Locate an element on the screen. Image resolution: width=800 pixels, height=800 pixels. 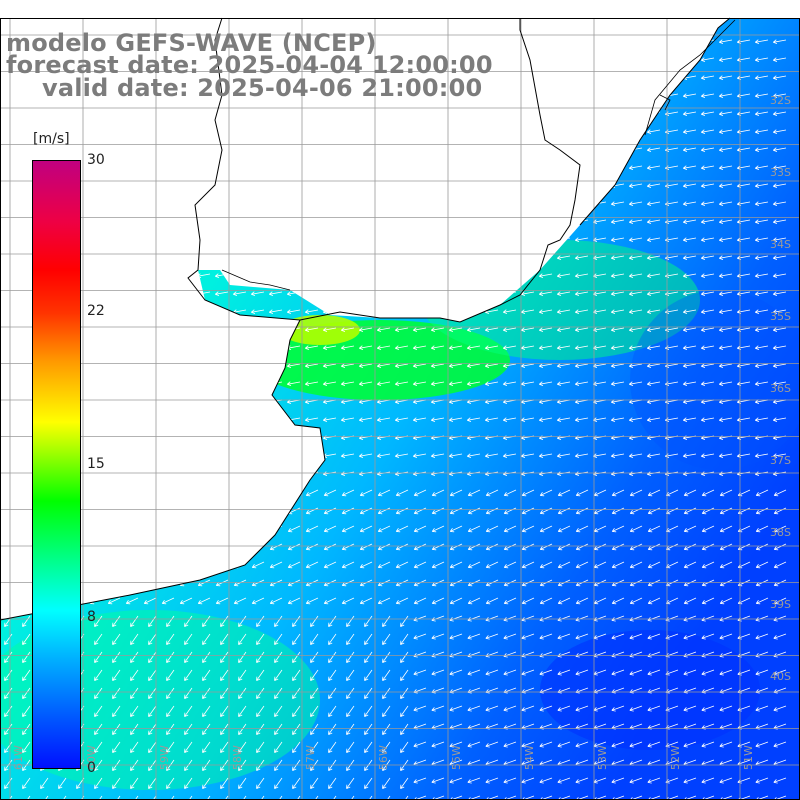
lat-label: 33S is located at coordinates (780, 172).